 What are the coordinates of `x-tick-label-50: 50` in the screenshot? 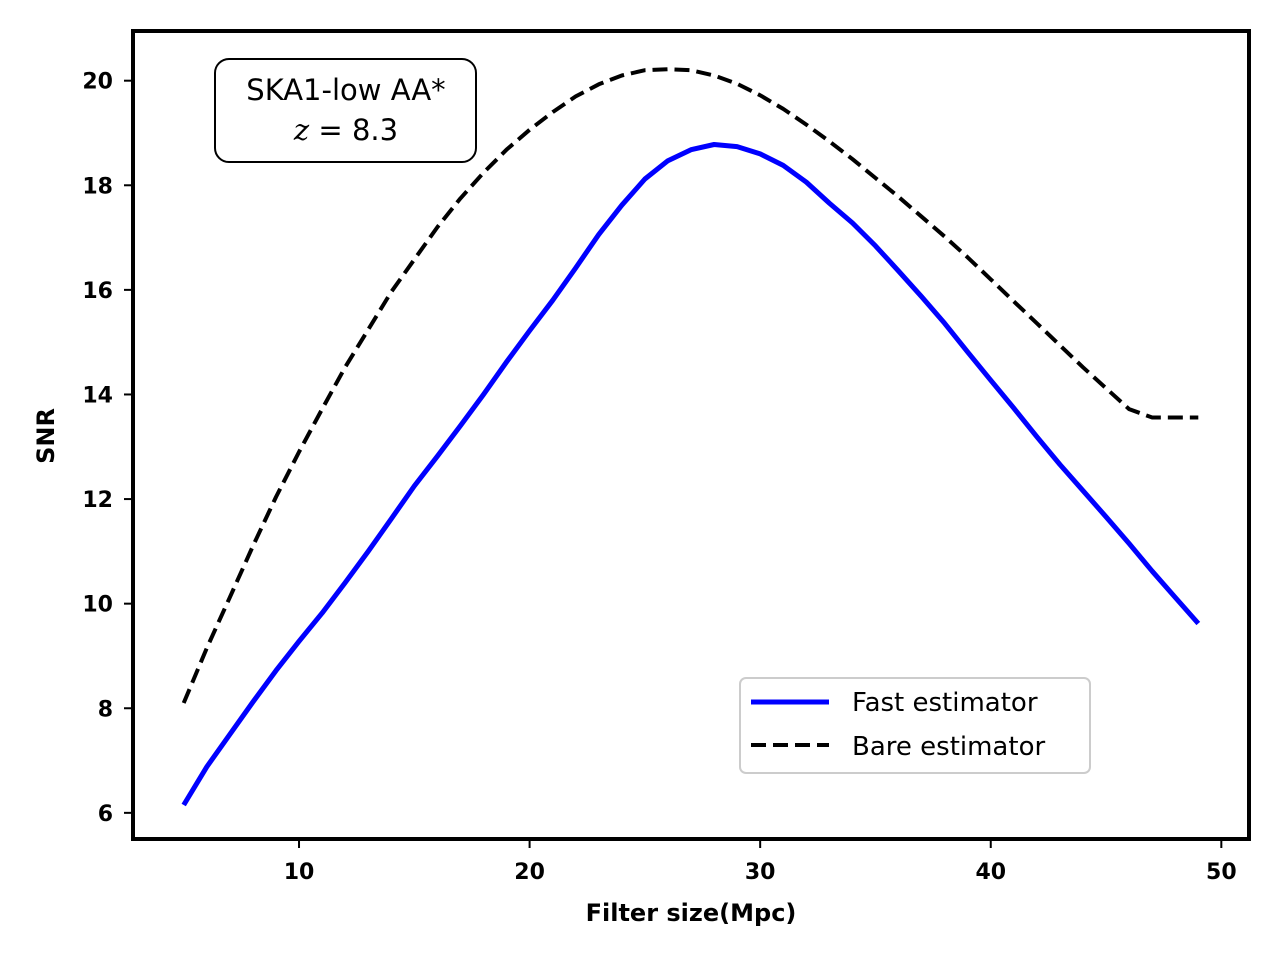 It's located at (1221, 872).